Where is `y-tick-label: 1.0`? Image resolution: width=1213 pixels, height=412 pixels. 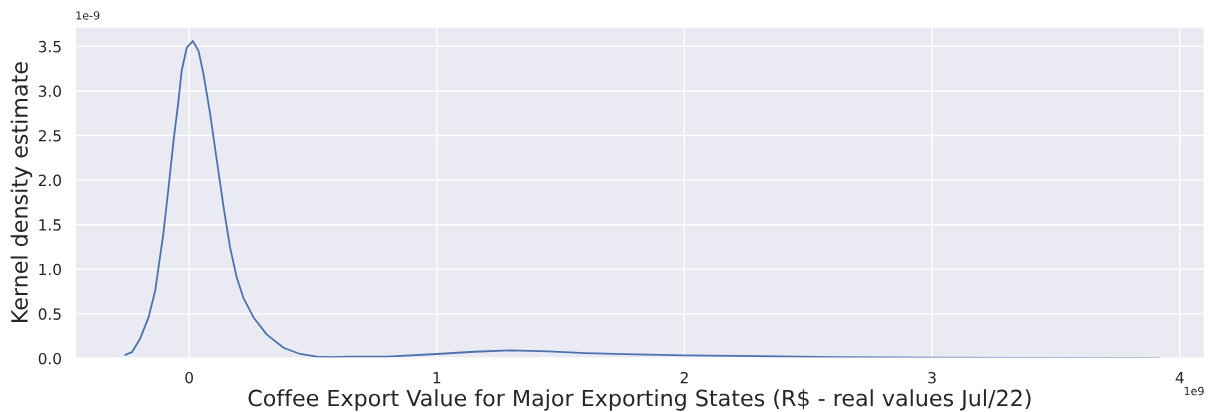
y-tick-label: 1.0 is located at coordinates (50, 269).